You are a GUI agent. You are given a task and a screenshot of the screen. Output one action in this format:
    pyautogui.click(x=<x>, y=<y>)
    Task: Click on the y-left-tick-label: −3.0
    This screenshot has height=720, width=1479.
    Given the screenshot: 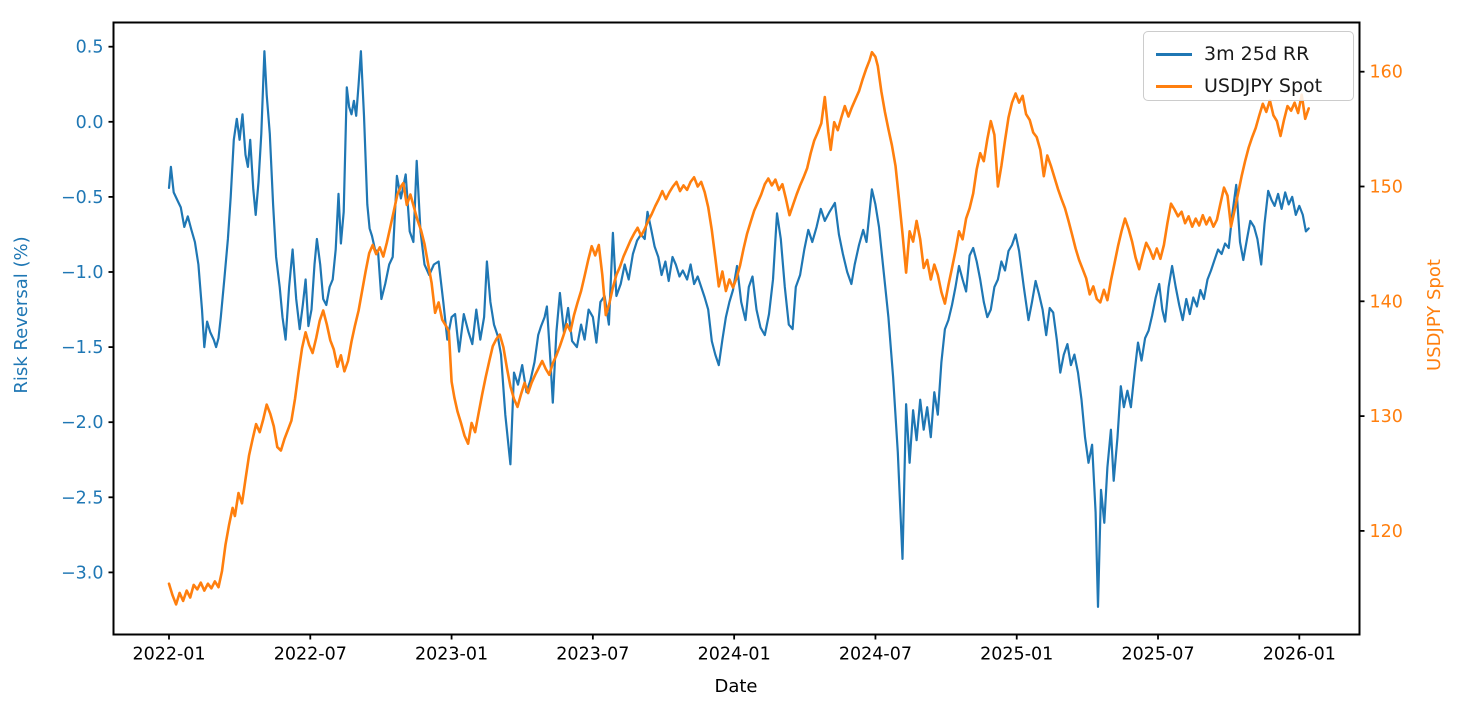 What is the action you would take?
    pyautogui.click(x=82, y=573)
    